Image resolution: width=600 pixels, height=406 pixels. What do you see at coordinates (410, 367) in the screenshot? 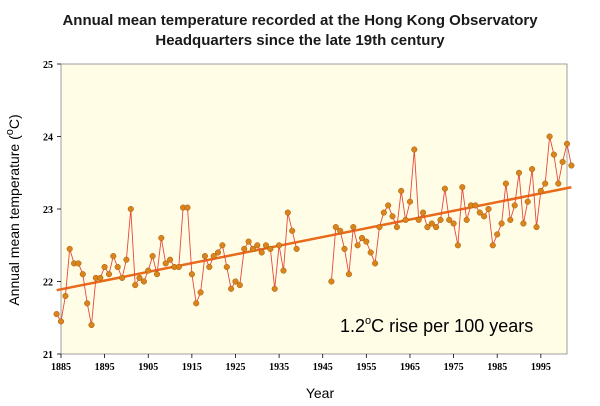
I see `x-tick-label: 1965` at bounding box center [410, 367].